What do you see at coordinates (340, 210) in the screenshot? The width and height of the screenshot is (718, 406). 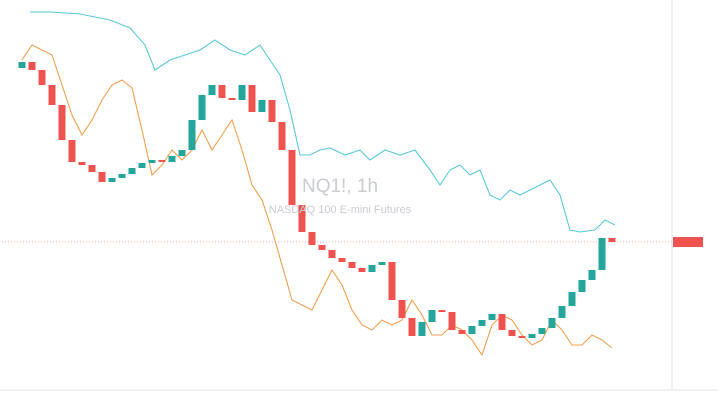 I see `watermark-description: NASDAQ 100 E-mini Futures` at bounding box center [340, 210].